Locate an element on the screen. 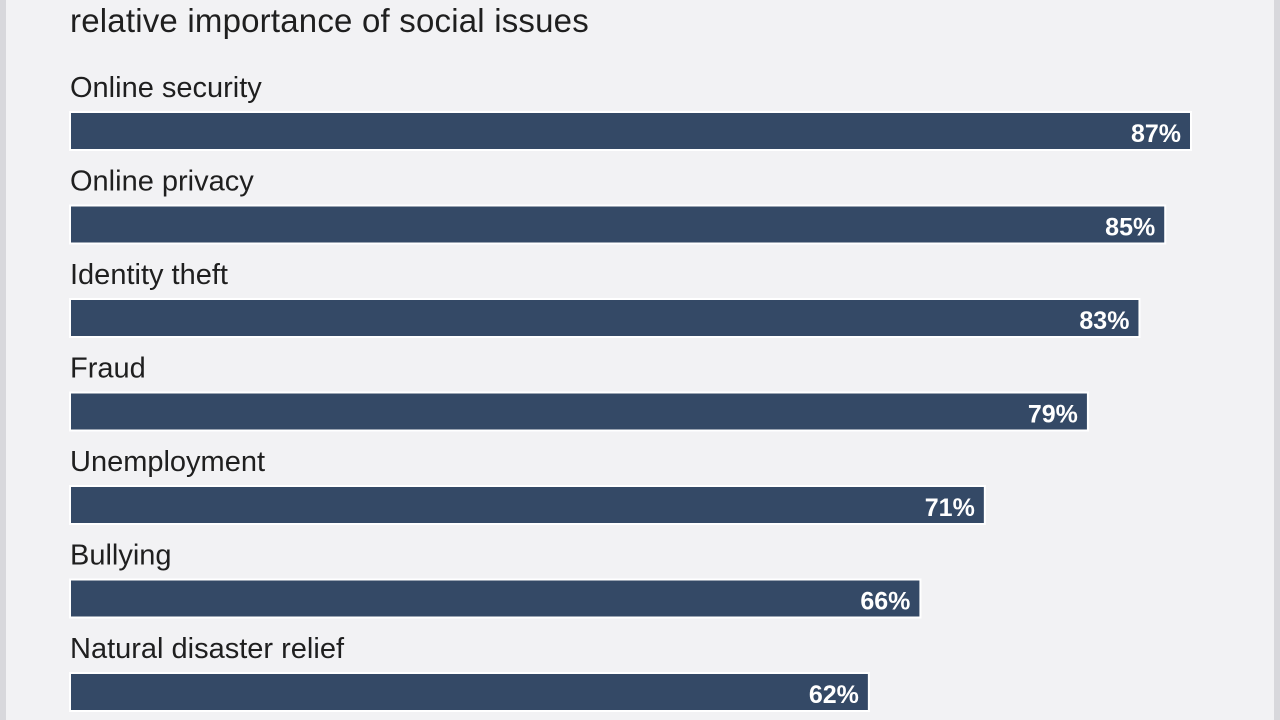 The height and width of the screenshot is (720, 1280). value-label: 87% is located at coordinates (1156, 134).